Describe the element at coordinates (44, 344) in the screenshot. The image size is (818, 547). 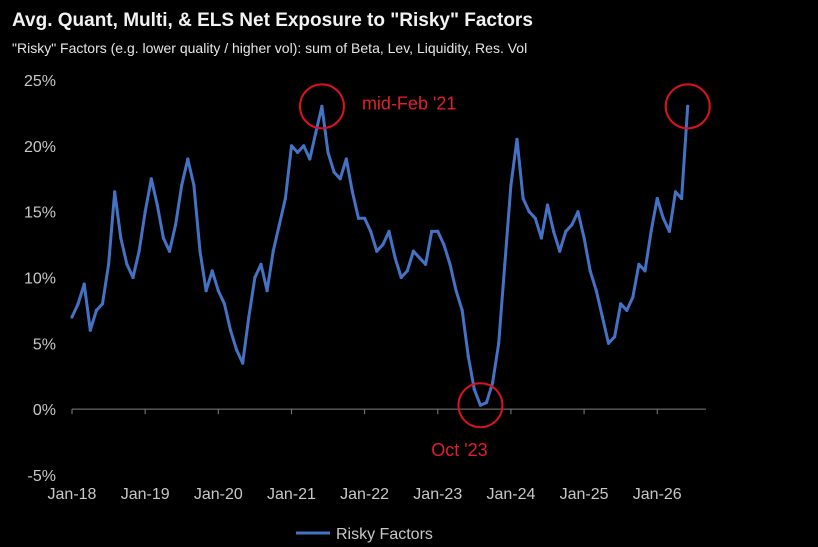
I see `y-tick-label: 5%` at that location.